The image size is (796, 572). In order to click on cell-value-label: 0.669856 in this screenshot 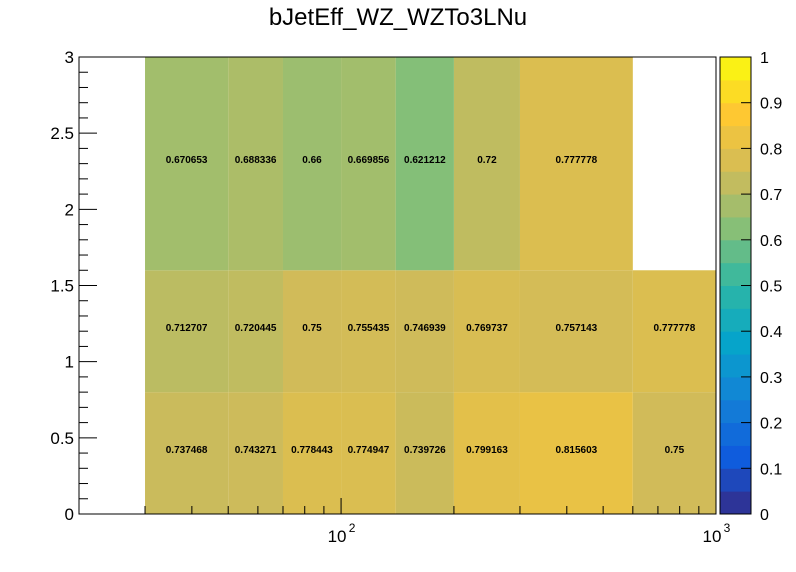, I will do `click(369, 160)`.